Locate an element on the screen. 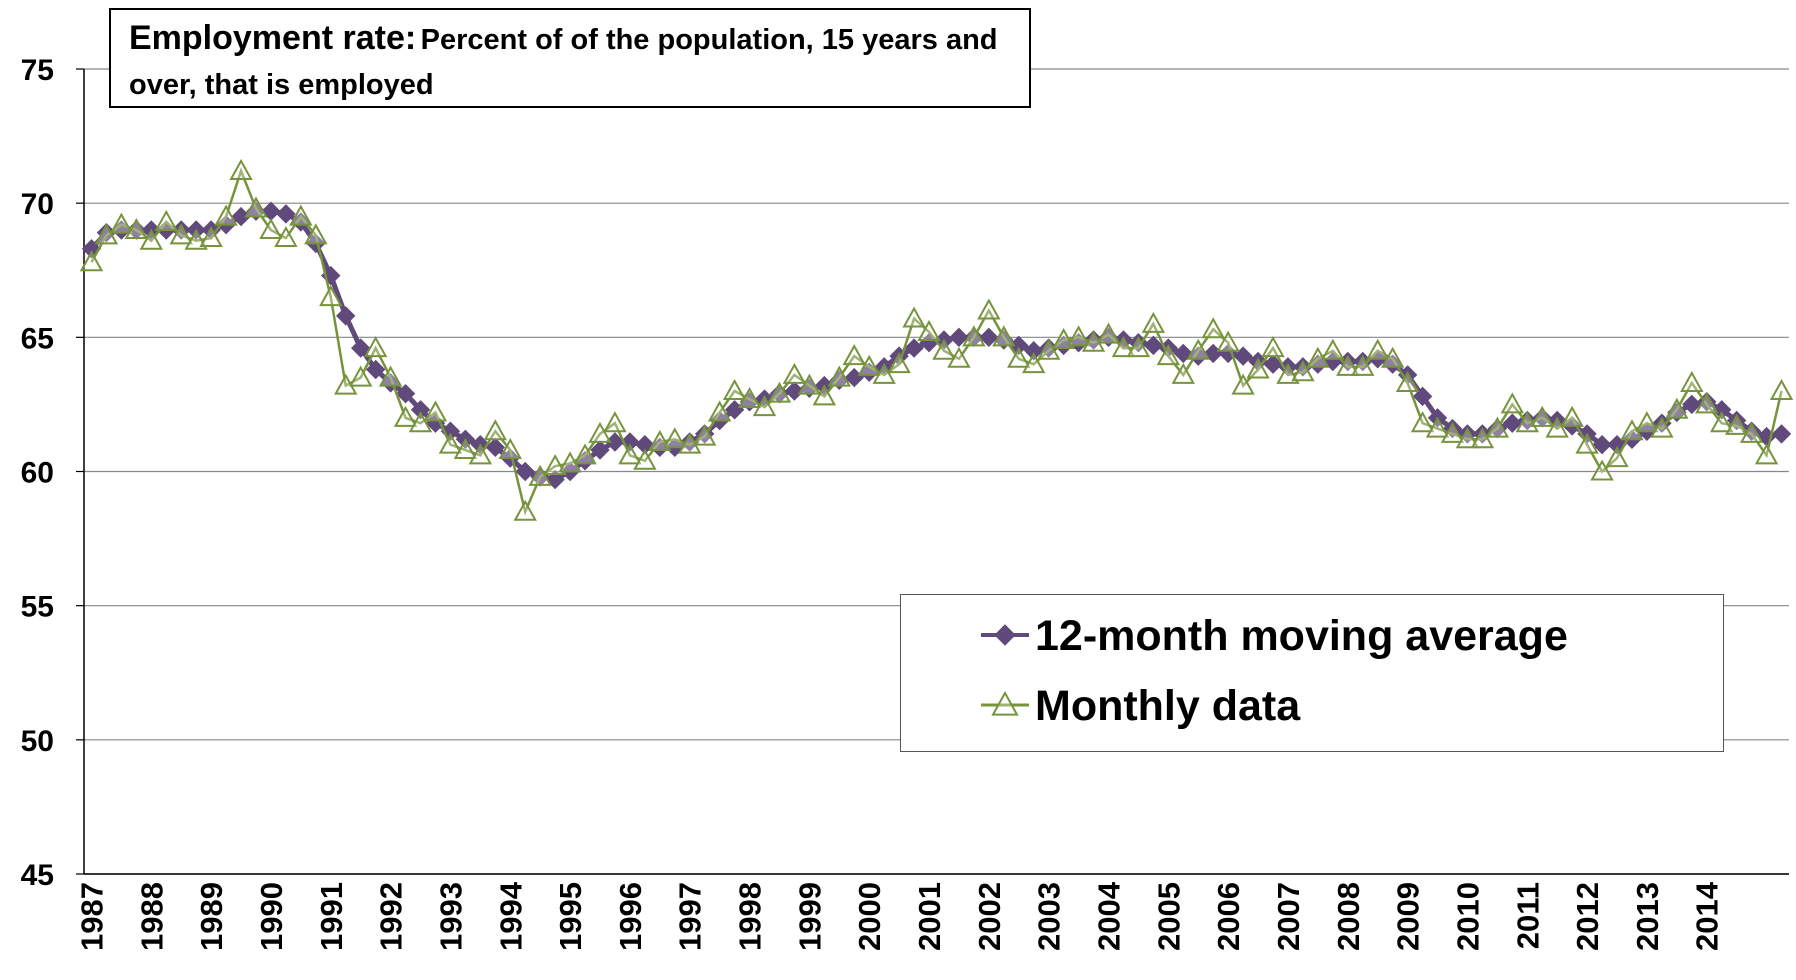 This screenshot has height=980, width=1796. x-tick-label: 1992 is located at coordinates (391, 916).